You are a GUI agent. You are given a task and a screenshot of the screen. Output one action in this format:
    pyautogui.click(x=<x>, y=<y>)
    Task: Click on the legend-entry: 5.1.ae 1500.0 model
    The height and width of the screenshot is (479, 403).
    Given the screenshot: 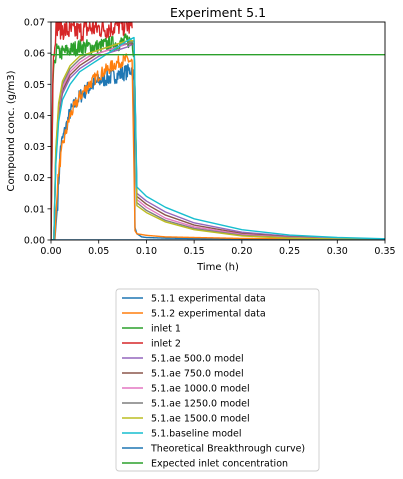 What is the action you would take?
    pyautogui.click(x=200, y=419)
    